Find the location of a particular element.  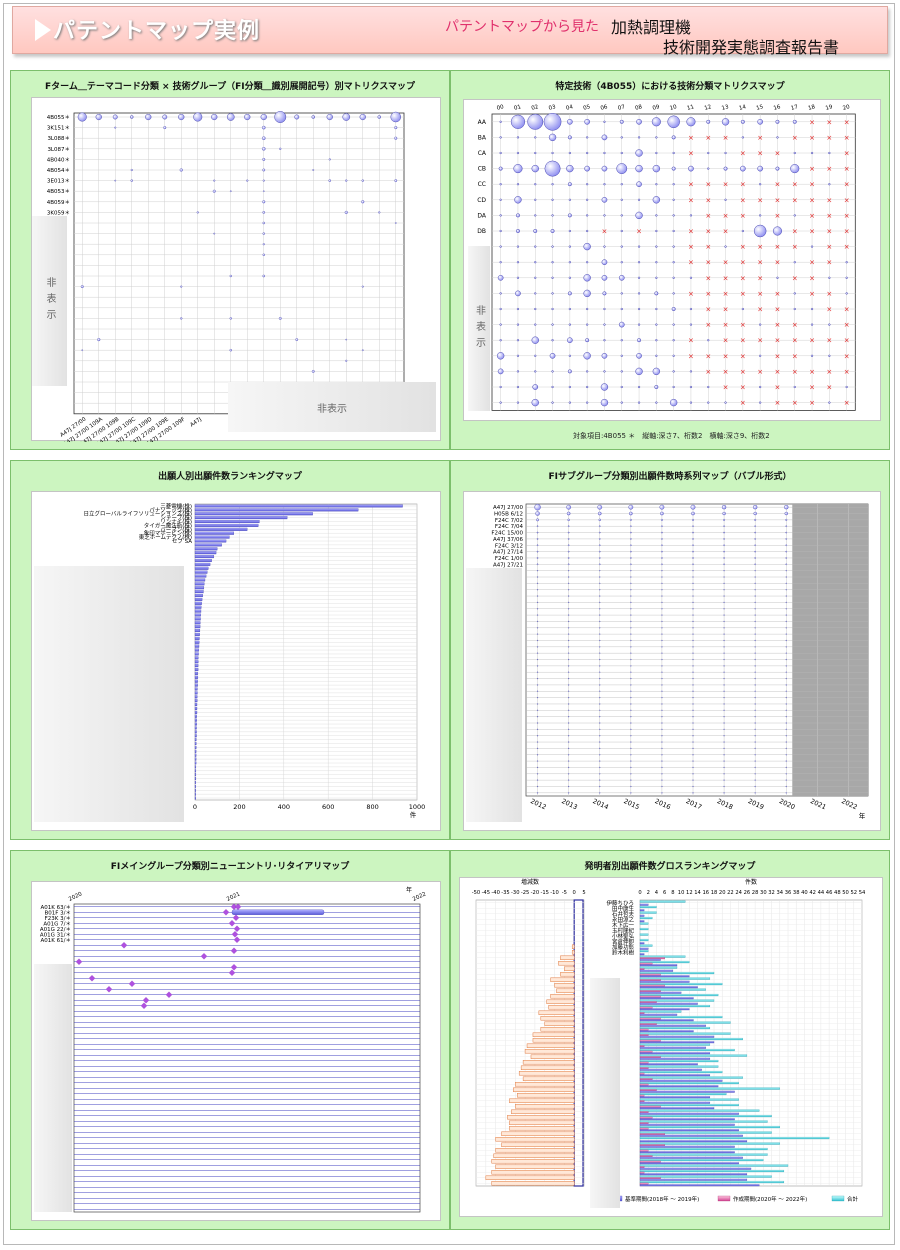

axis-title: 件数 is located at coordinates (751, 882).